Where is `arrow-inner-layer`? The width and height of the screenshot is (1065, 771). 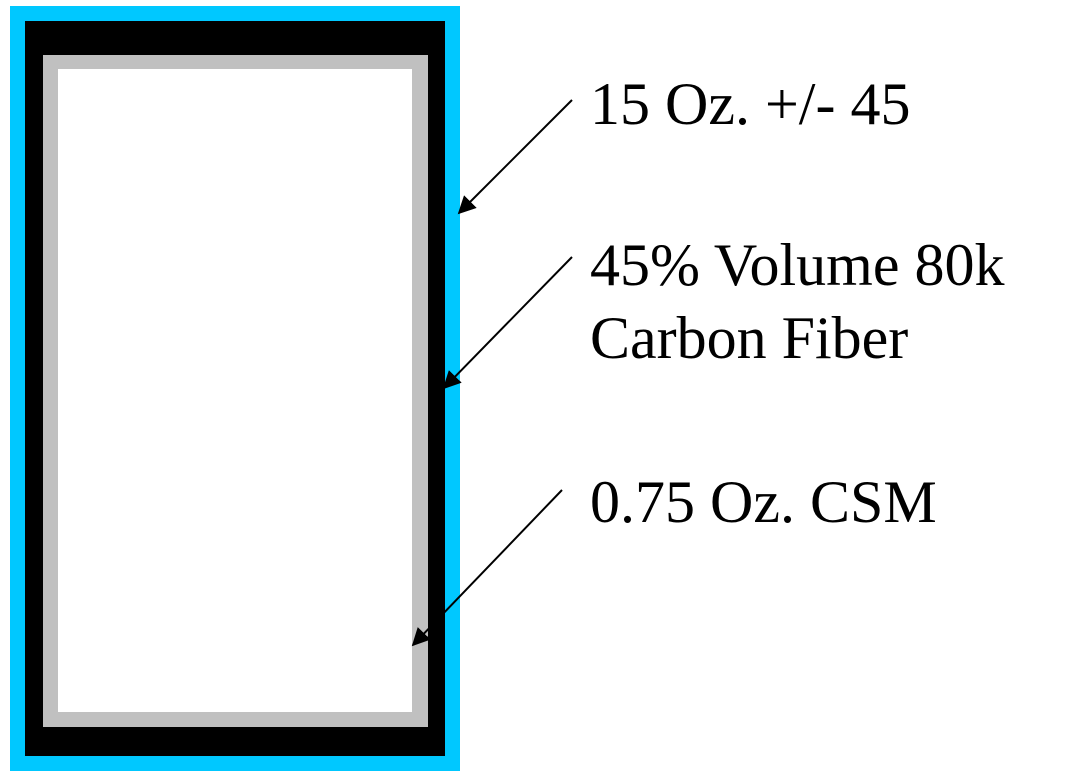
arrow-inner-layer is located at coordinates (487, 568).